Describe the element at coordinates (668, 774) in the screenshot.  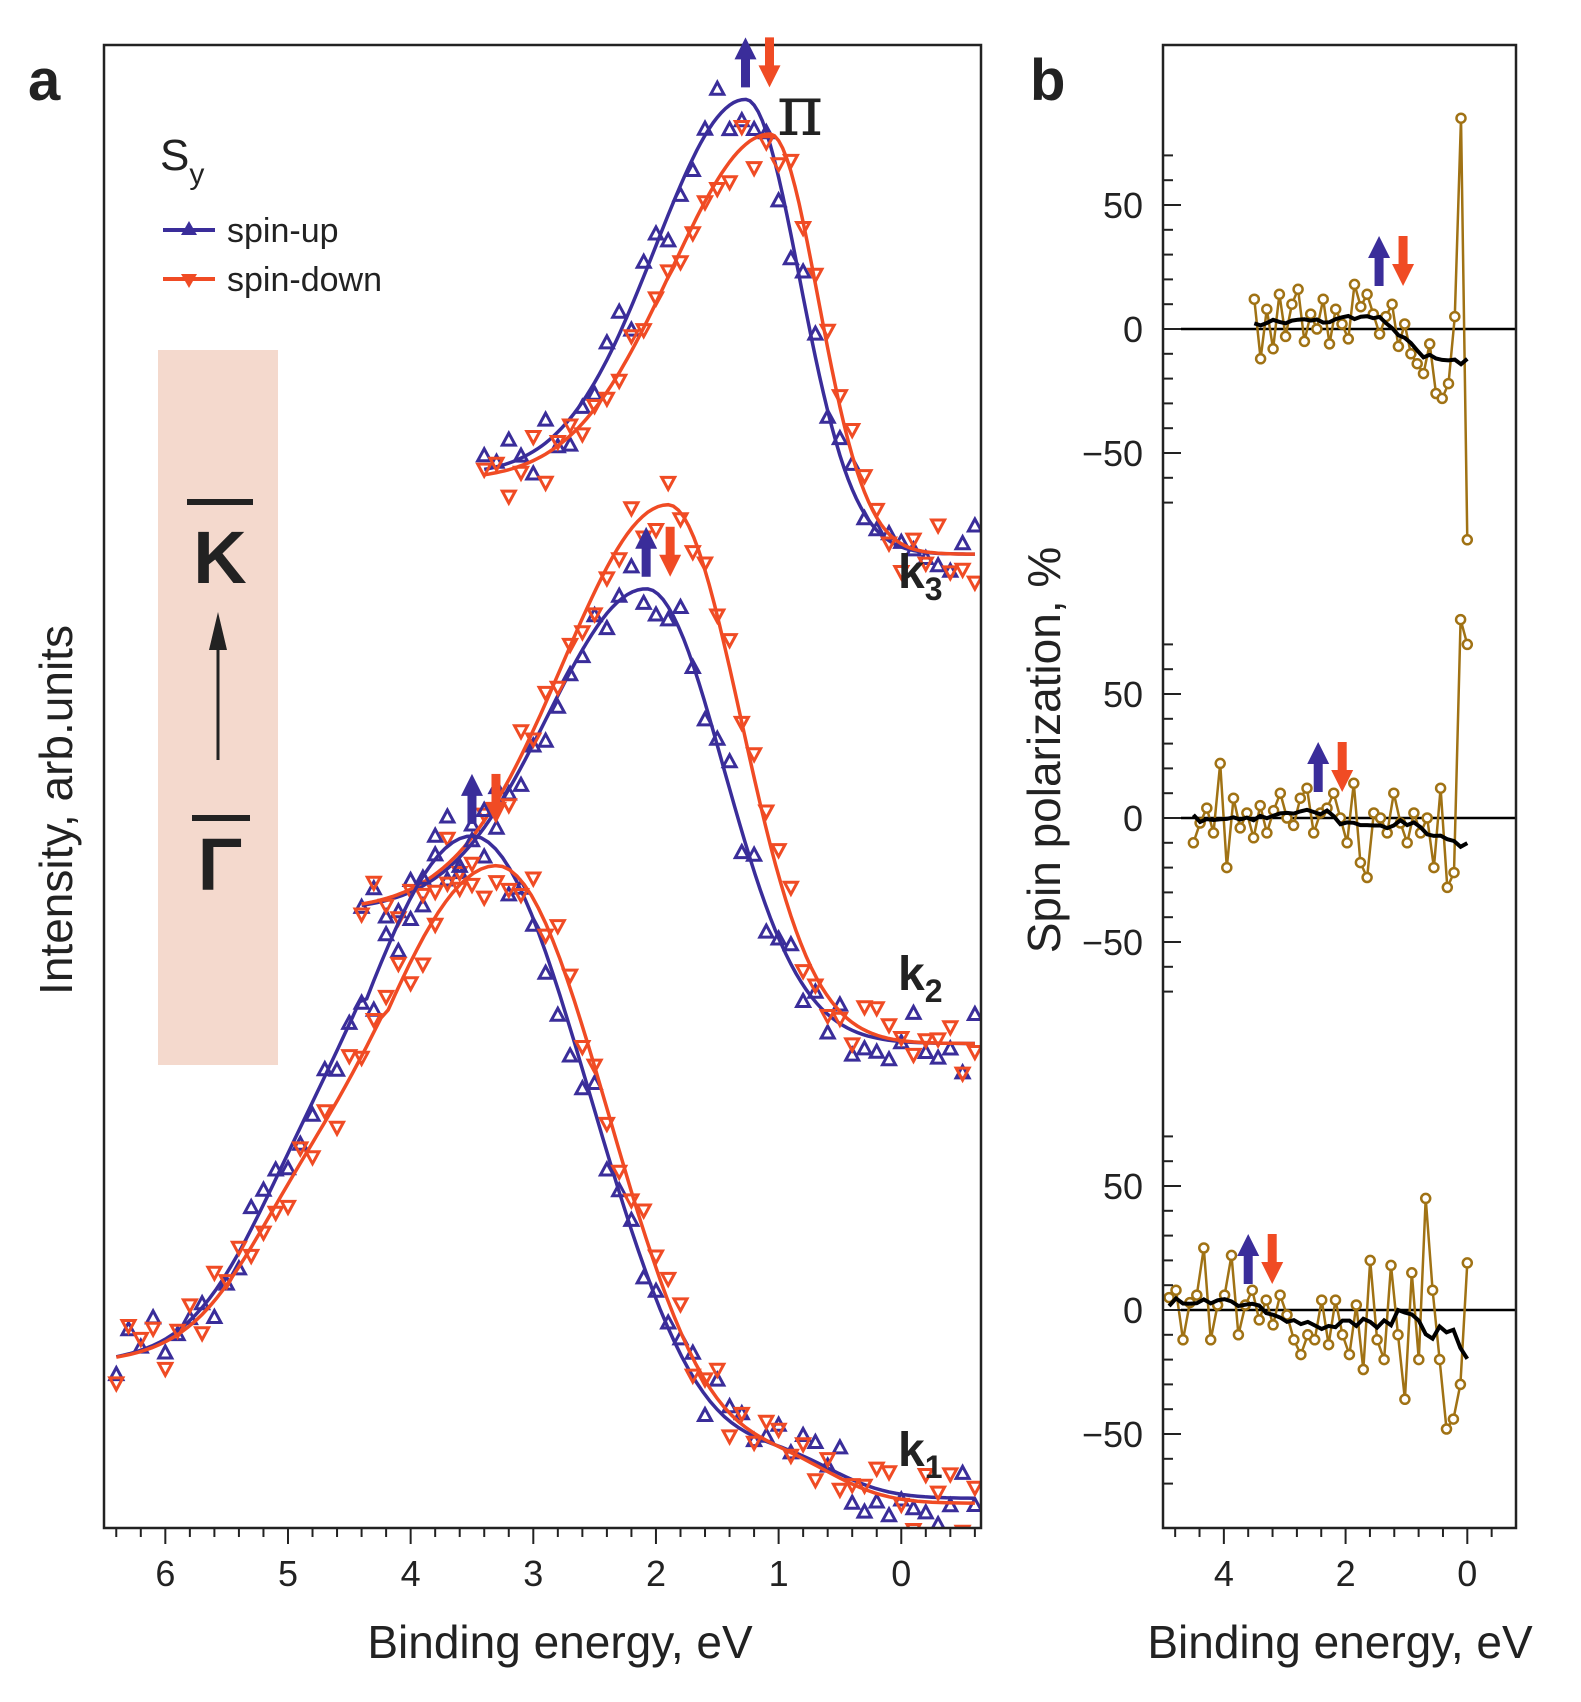
I see `k2-spin-down-fit-line` at that location.